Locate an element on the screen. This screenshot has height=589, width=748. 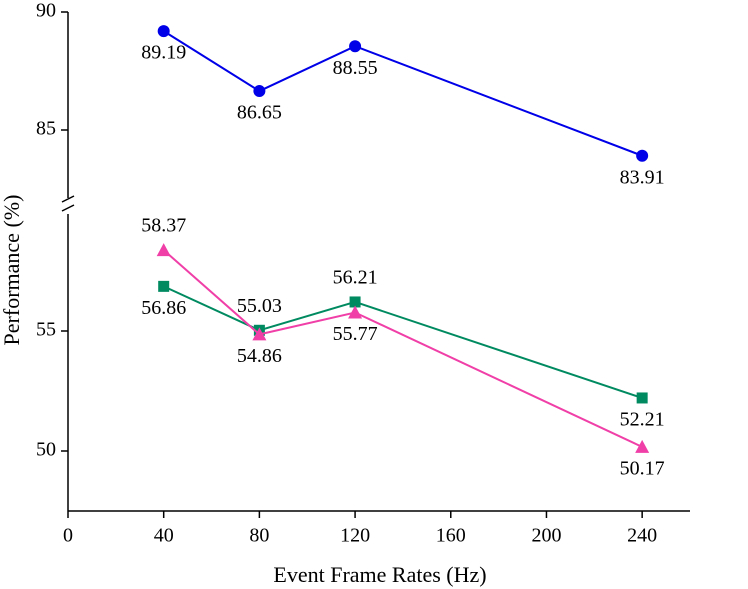
y-tick-label: 85 is located at coordinates (46, 129).